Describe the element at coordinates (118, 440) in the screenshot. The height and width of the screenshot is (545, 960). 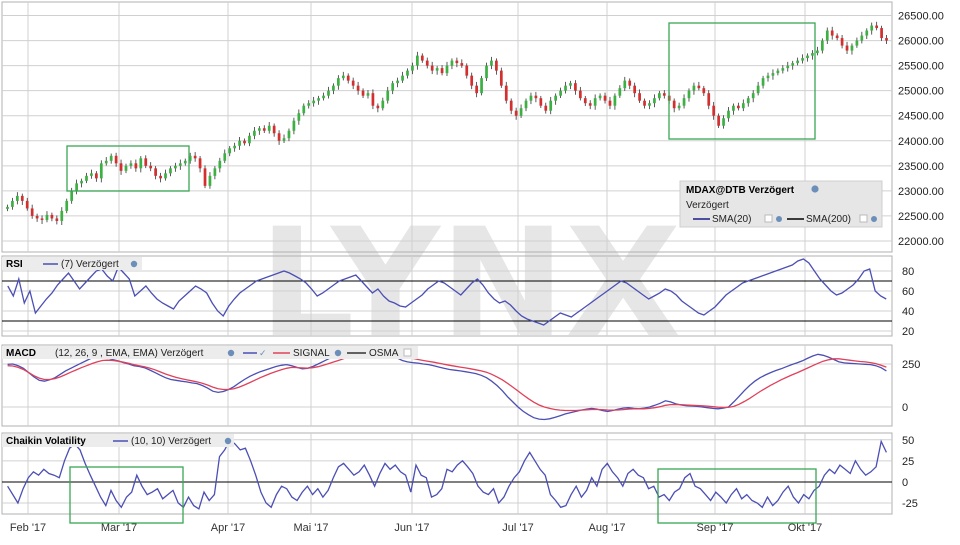
I see `chaikin-legend: Chaikin Volatility (10, 10) Verzögert` at that location.